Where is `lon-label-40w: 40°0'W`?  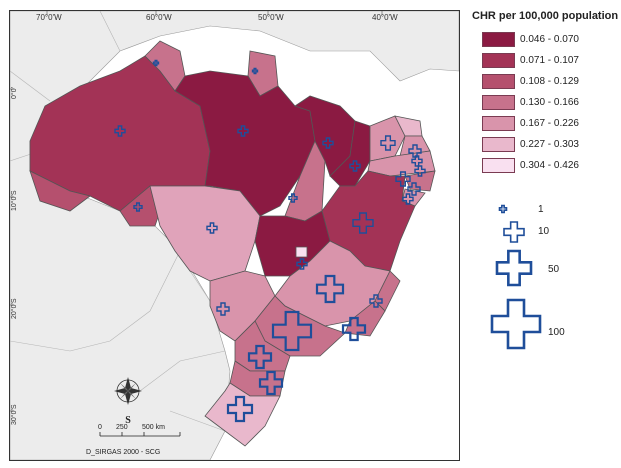 lon-label-40w: 40°0'W is located at coordinates (385, 17).